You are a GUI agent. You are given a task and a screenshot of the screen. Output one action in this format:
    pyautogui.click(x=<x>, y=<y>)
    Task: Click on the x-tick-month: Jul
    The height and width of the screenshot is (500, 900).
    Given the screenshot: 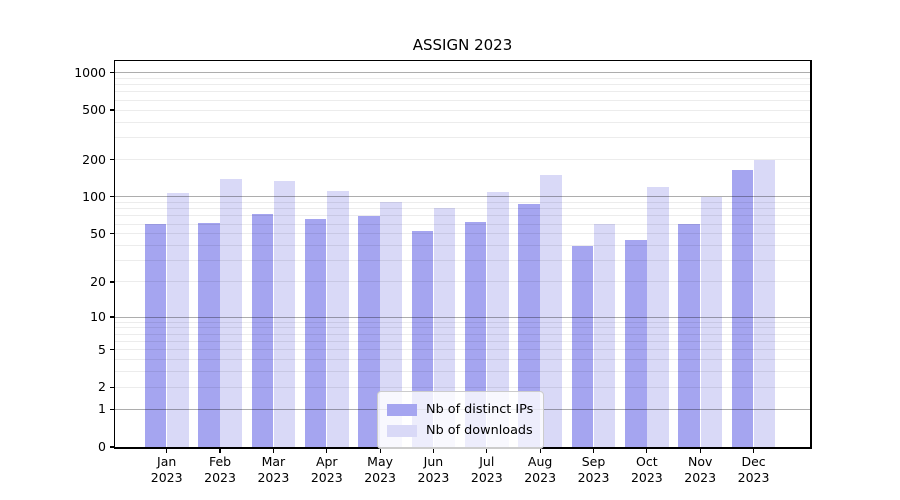 What is the action you would take?
    pyautogui.click(x=487, y=461)
    